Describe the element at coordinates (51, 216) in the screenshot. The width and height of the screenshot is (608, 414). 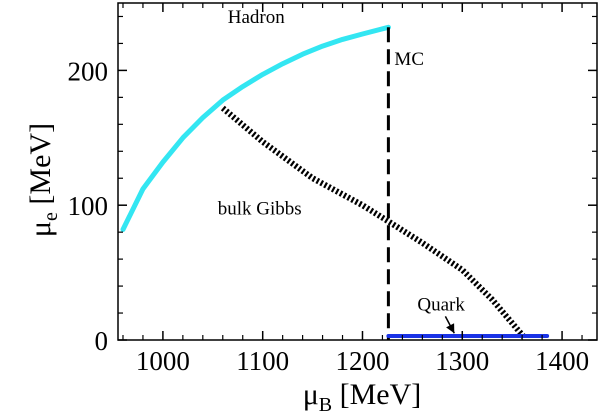
I see `y-axis-subscript: e` at that location.